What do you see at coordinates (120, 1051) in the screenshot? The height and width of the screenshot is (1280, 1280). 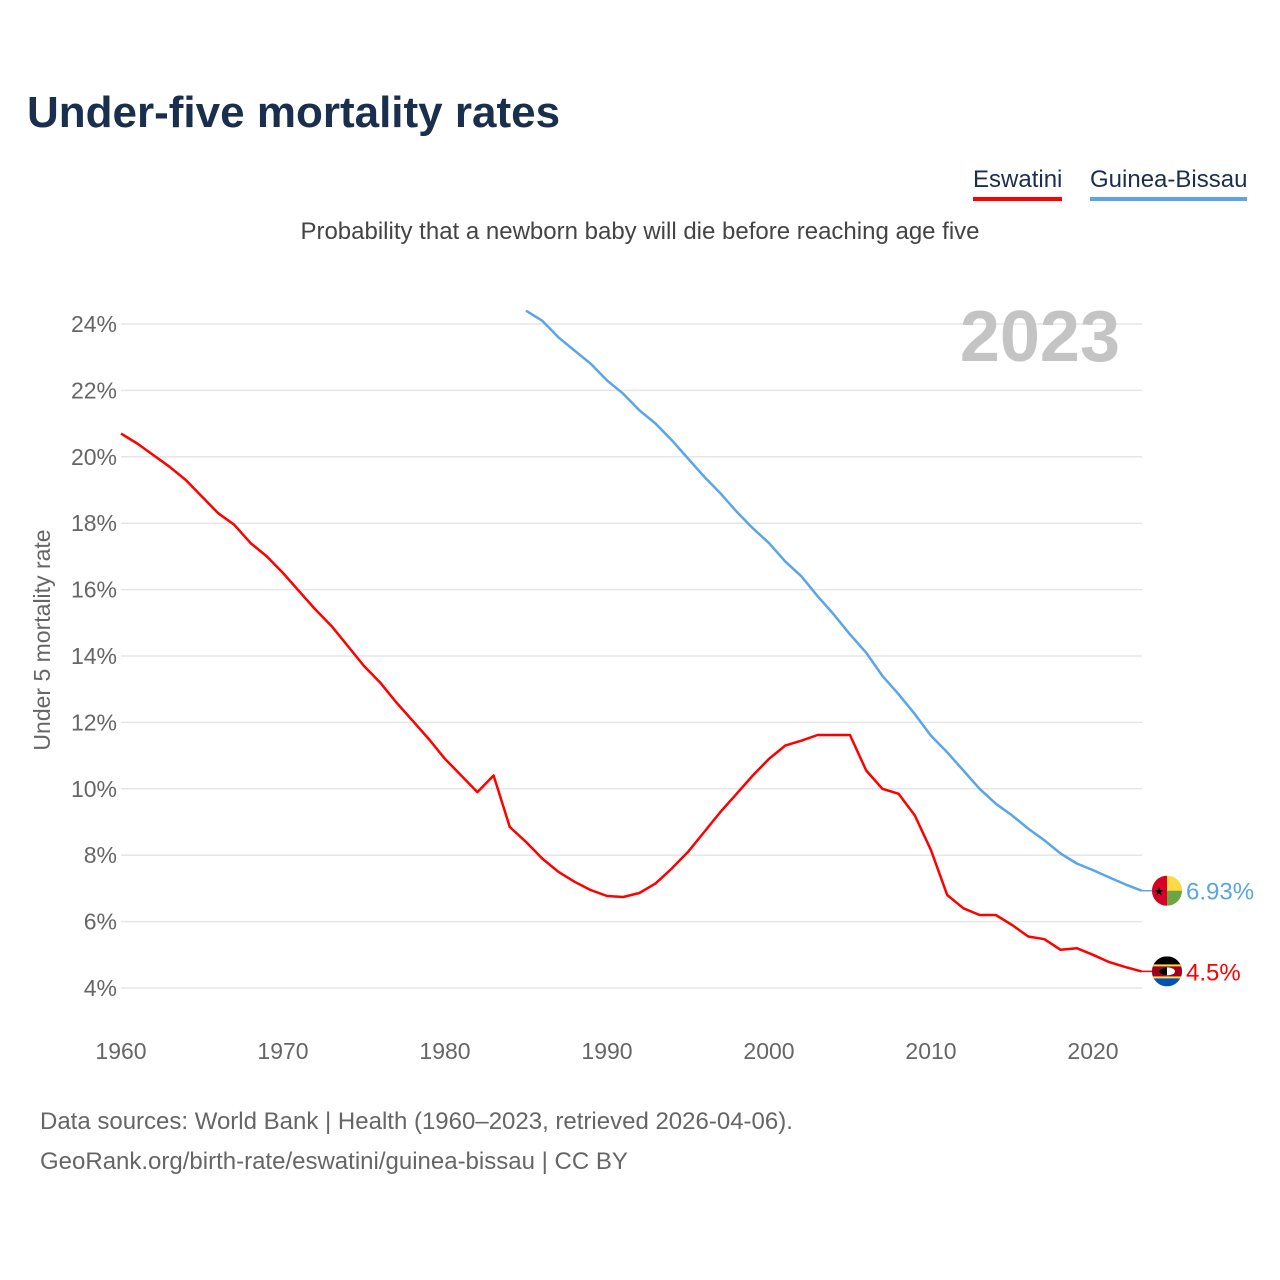 I see `x-tick-label: 1960` at bounding box center [120, 1051].